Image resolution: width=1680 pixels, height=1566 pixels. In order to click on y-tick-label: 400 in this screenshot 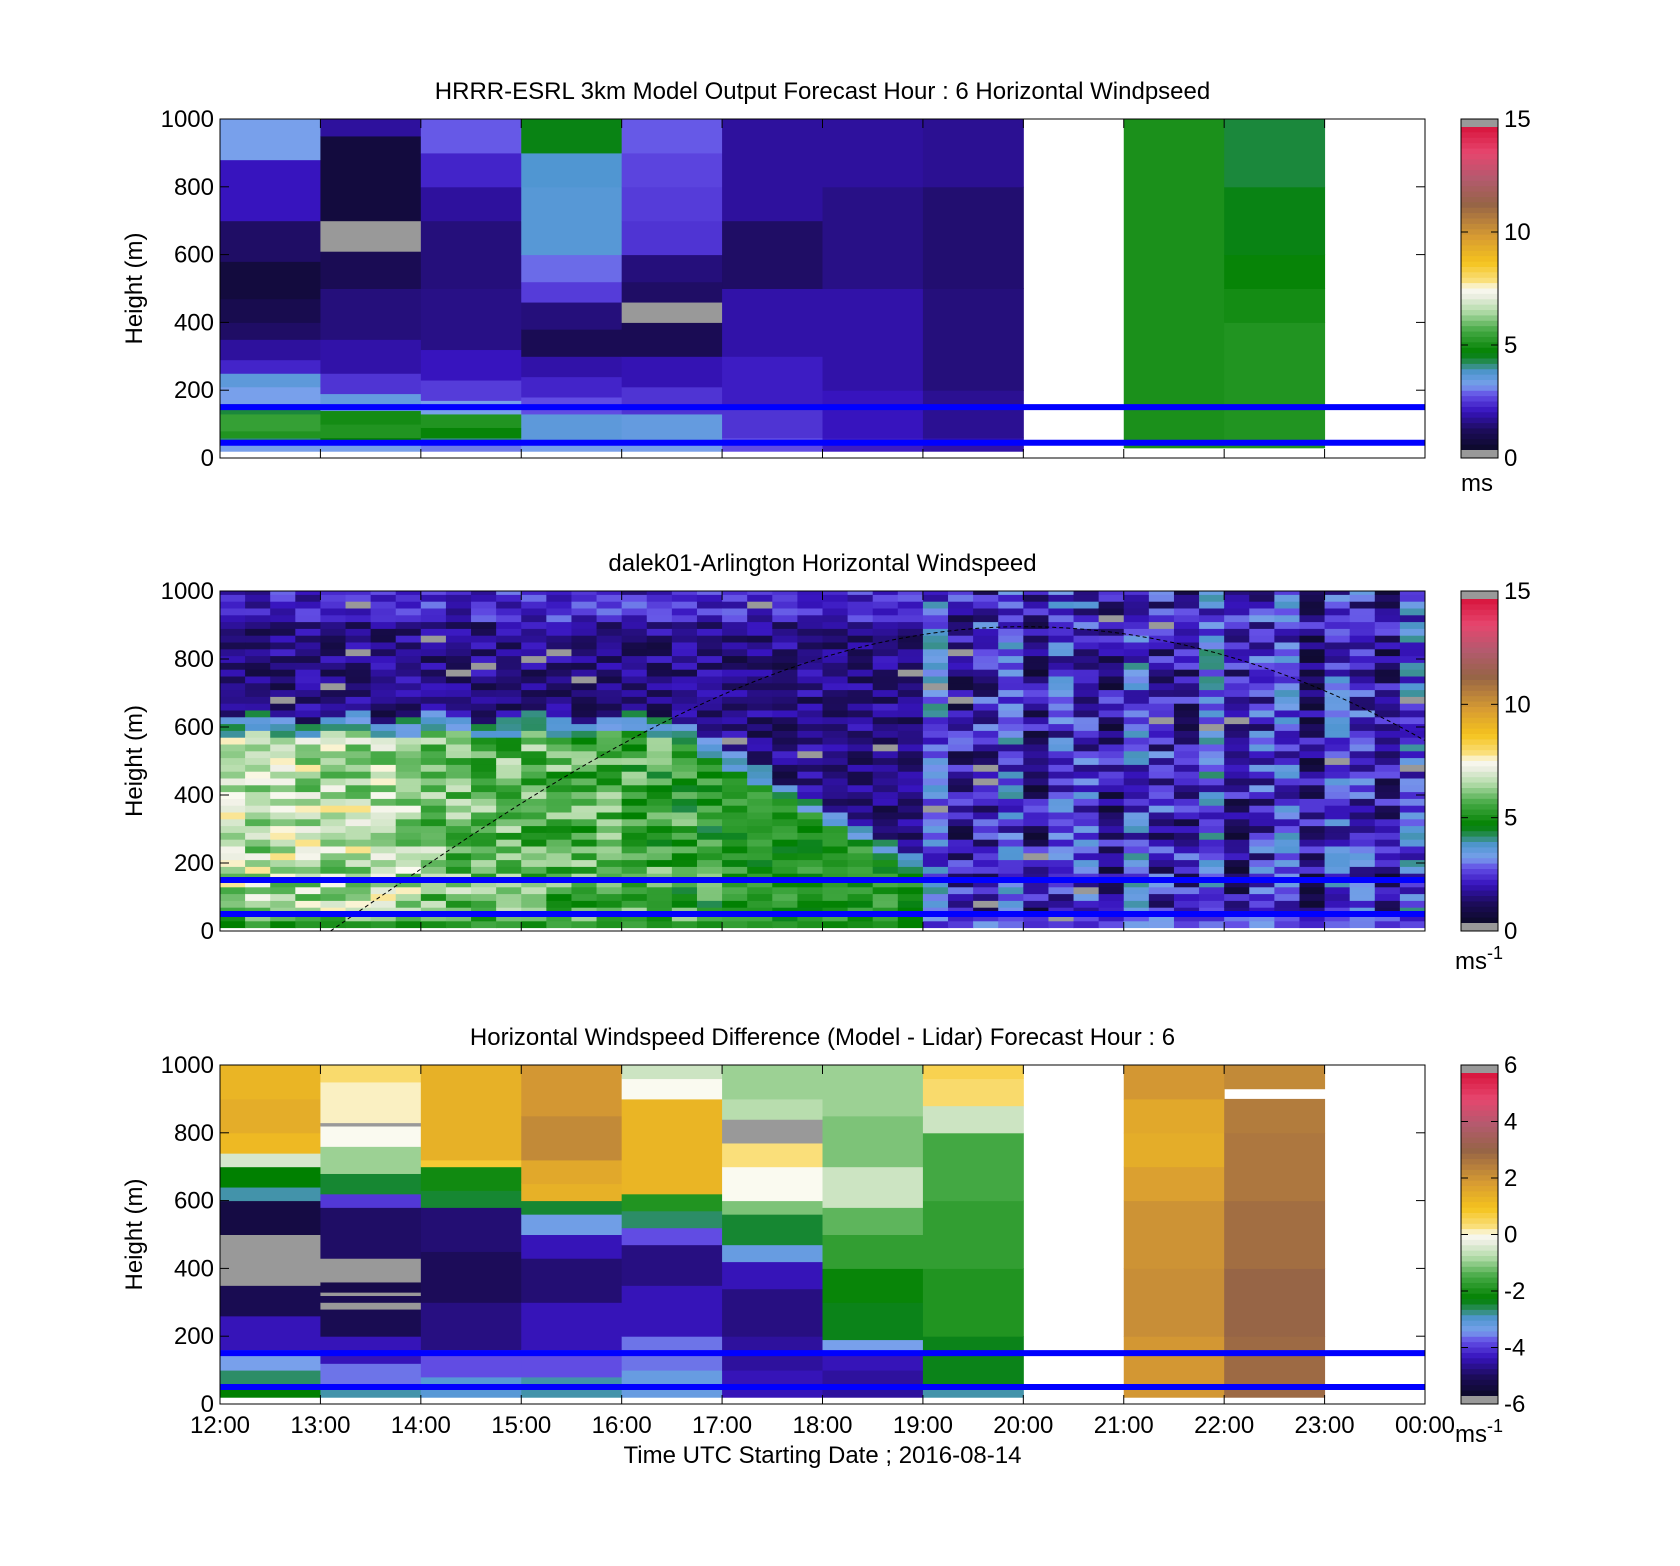, I will do `click(194, 1268)`.